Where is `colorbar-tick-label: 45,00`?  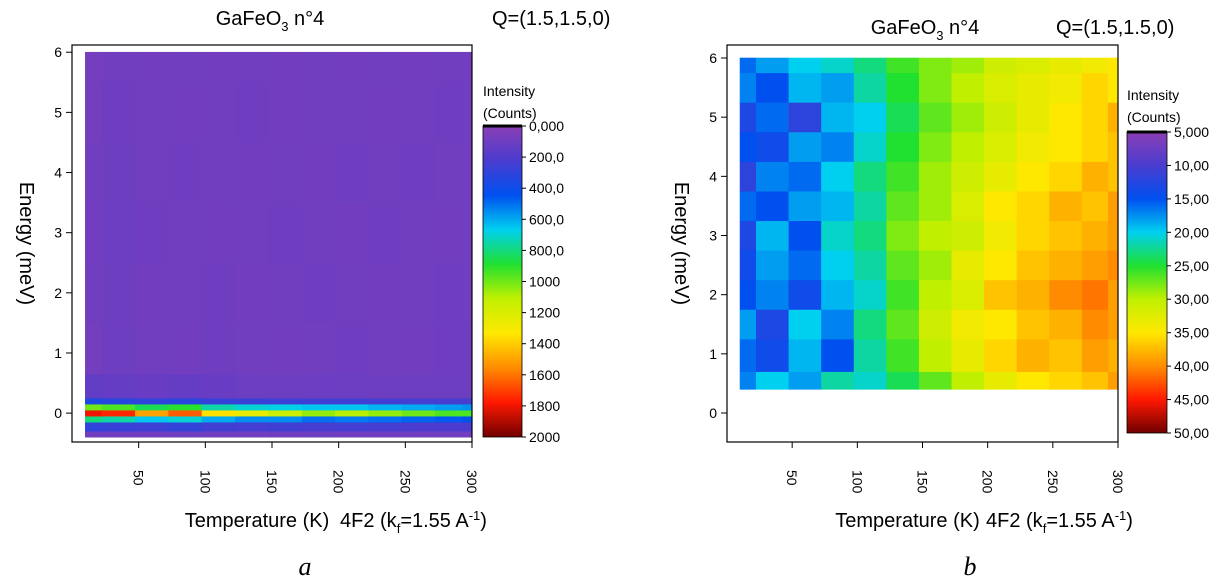 colorbar-tick-label: 45,00 is located at coordinates (1191, 400).